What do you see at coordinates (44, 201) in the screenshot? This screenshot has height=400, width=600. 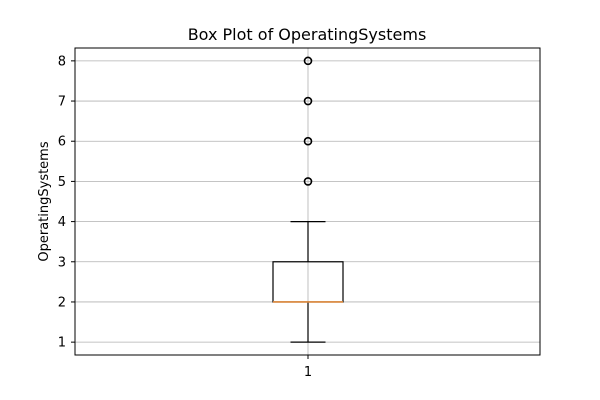 I see `y-axis-label: OperatingSystems` at bounding box center [44, 201].